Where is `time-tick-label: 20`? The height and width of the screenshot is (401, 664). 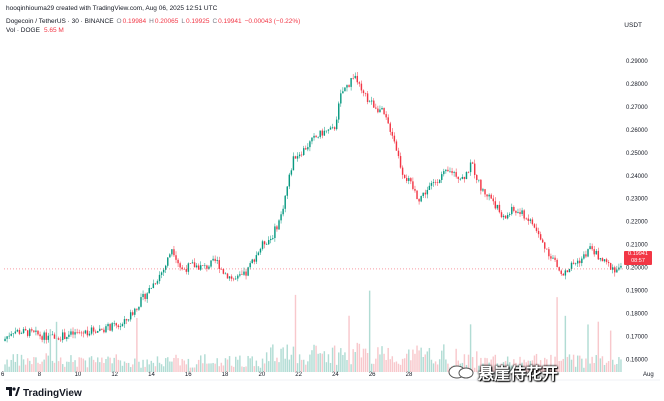 time-tick-label: 20 is located at coordinates (262, 375).